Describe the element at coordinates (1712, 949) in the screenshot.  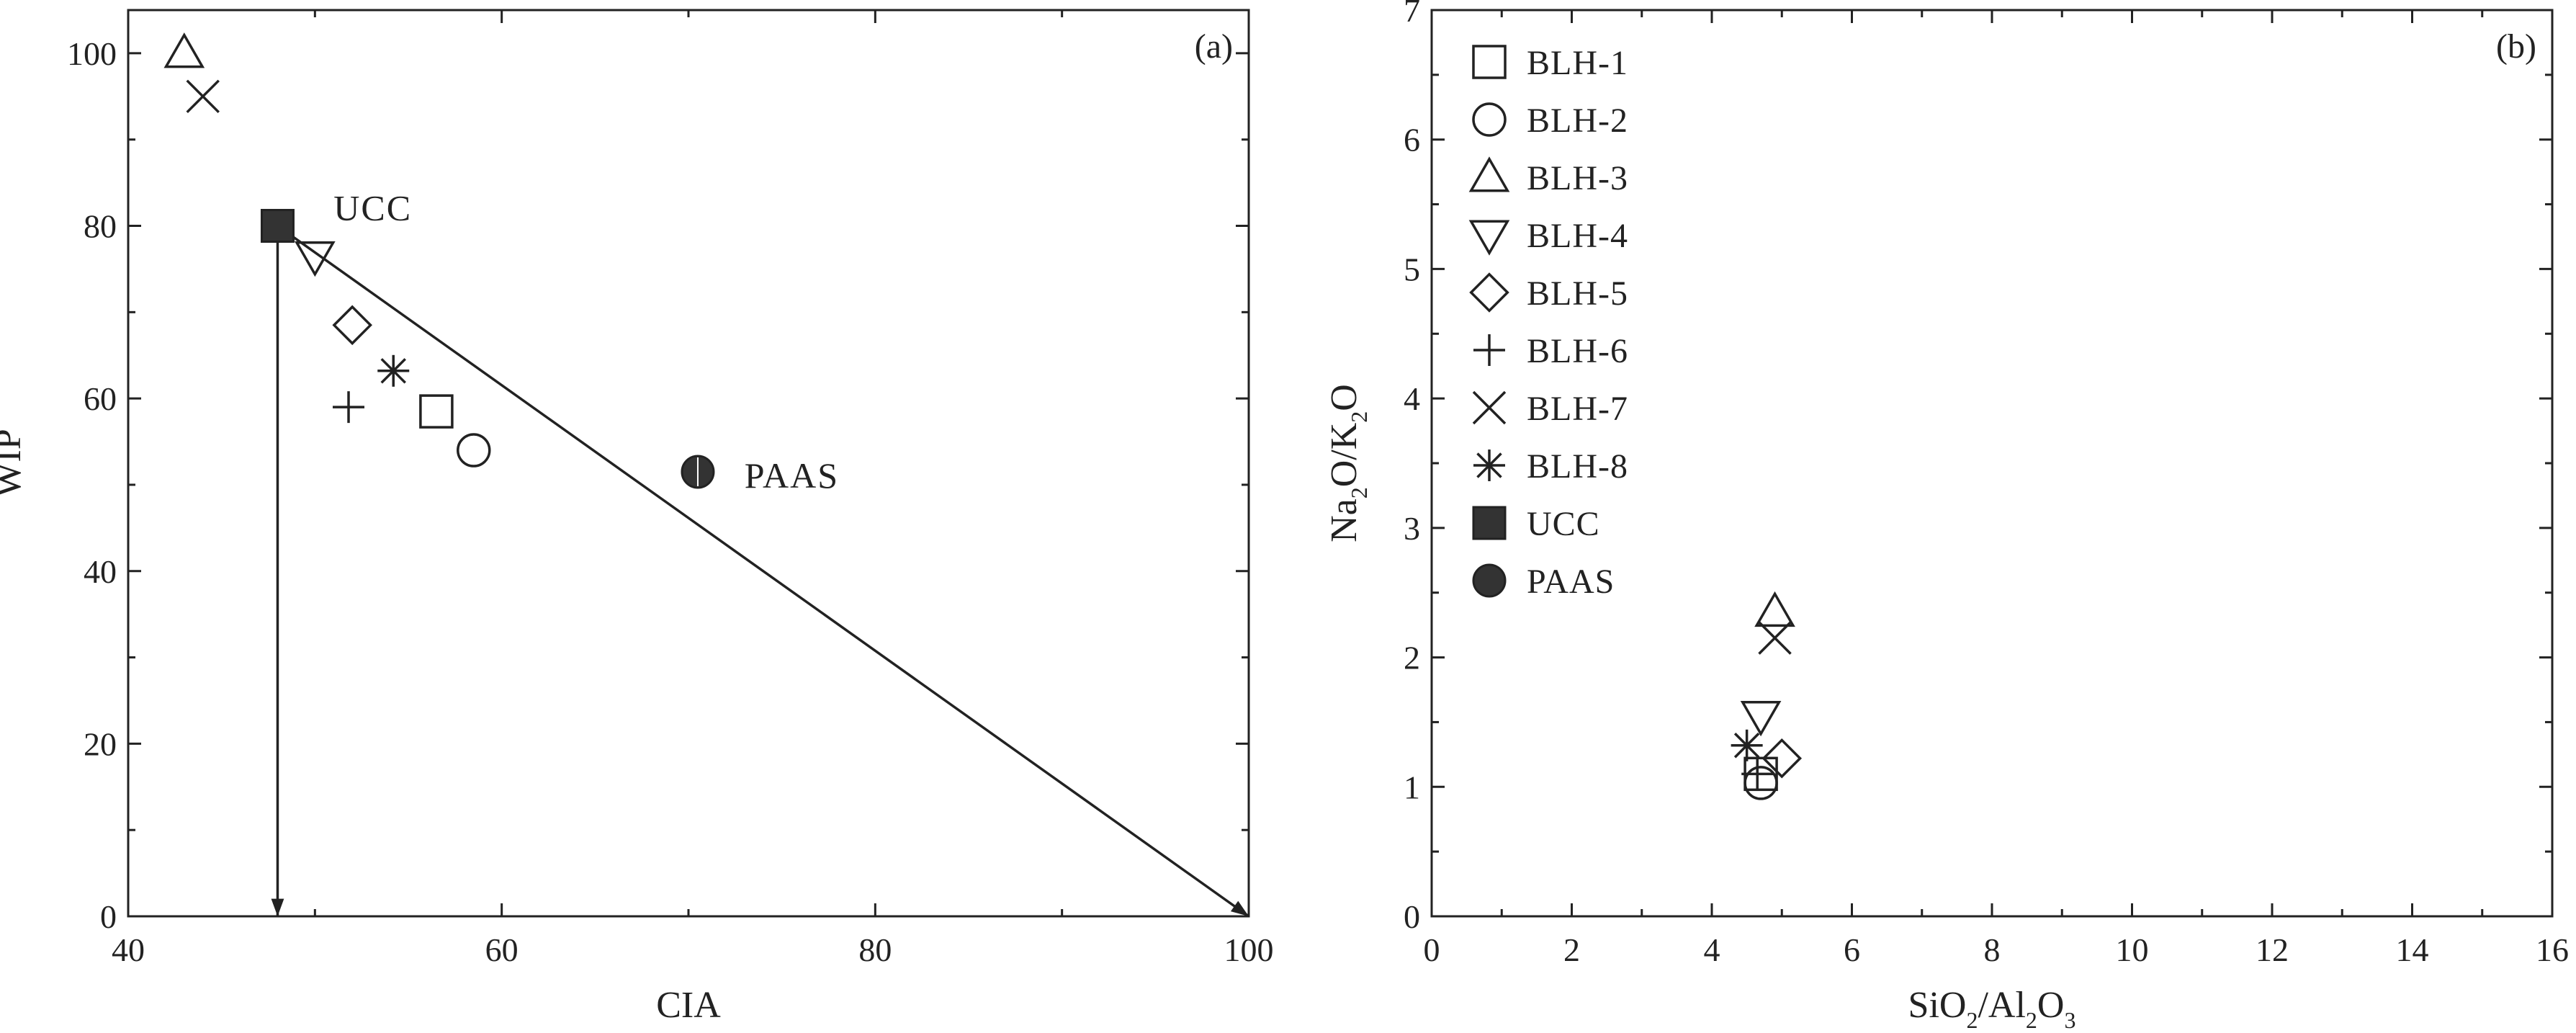
I see `x-tick-label: 4` at that location.